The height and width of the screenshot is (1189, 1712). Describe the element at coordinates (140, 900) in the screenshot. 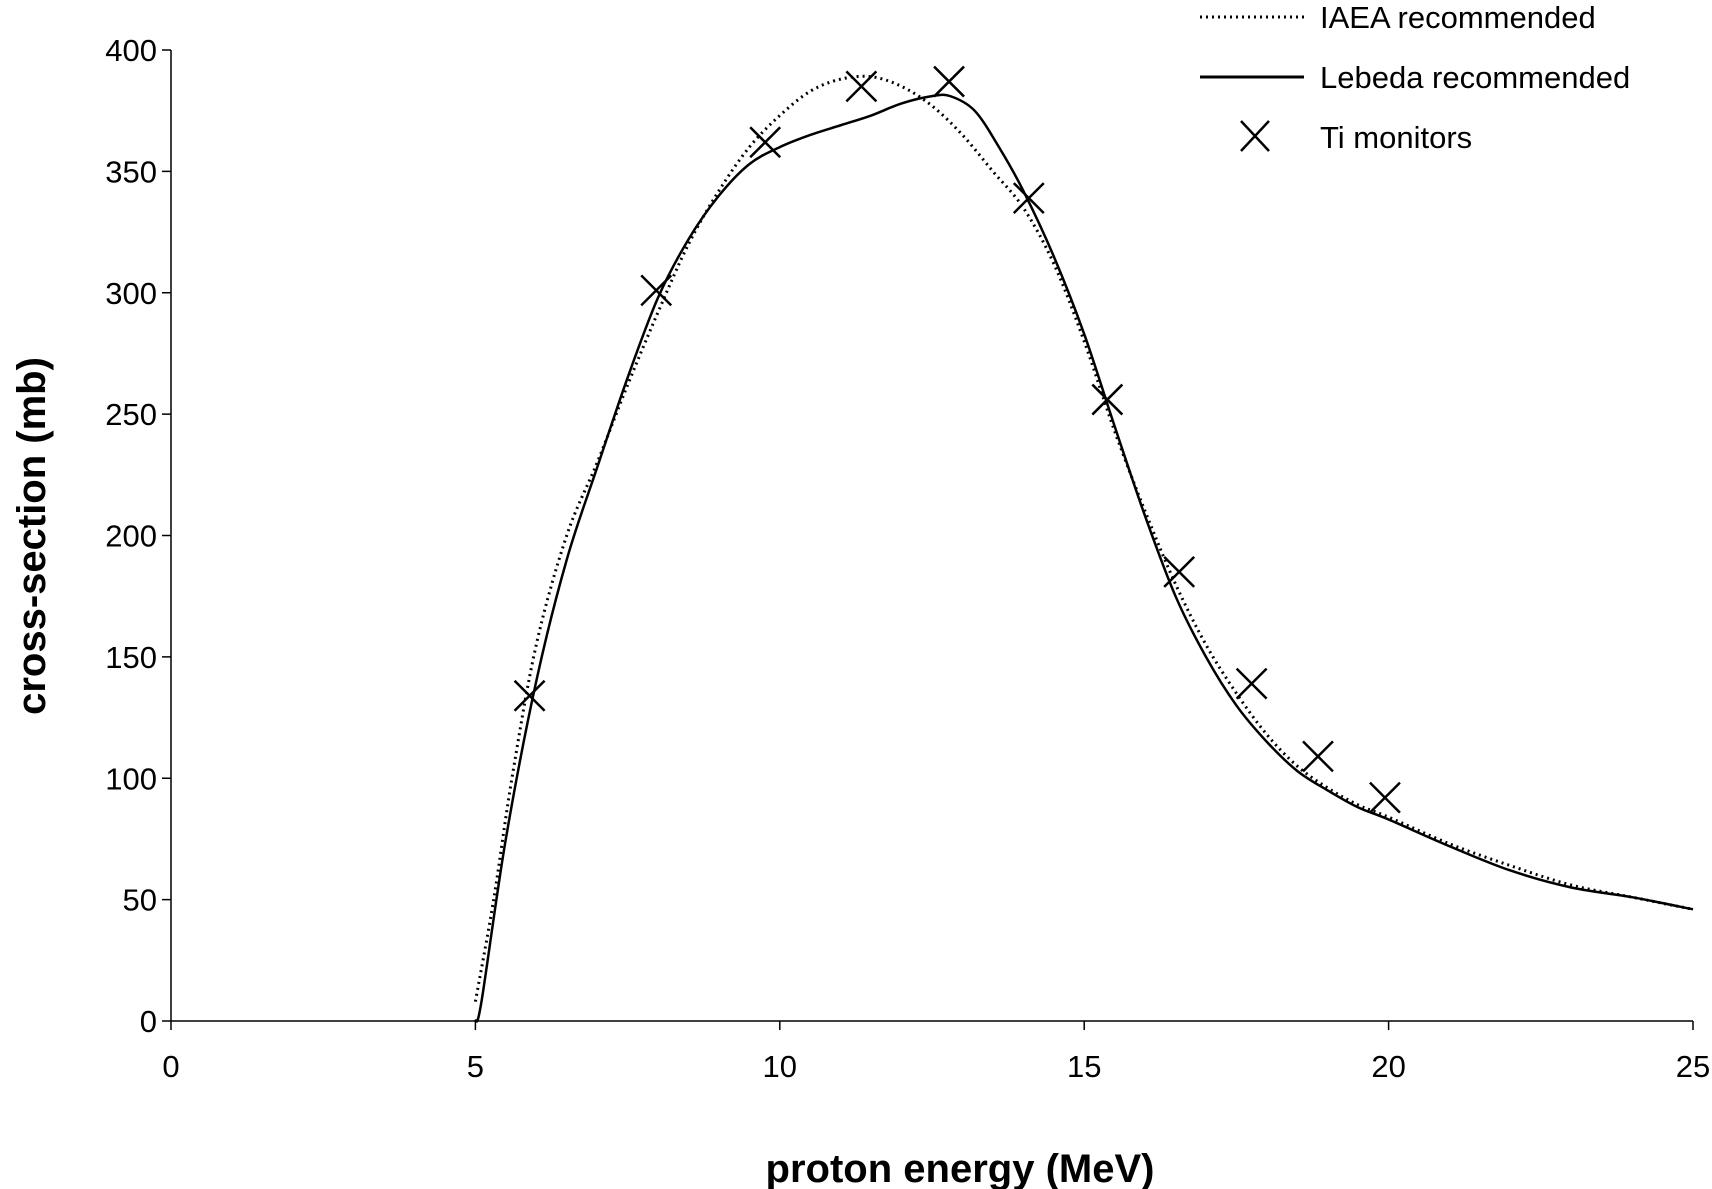

I see `y-tick-label: 50` at that location.